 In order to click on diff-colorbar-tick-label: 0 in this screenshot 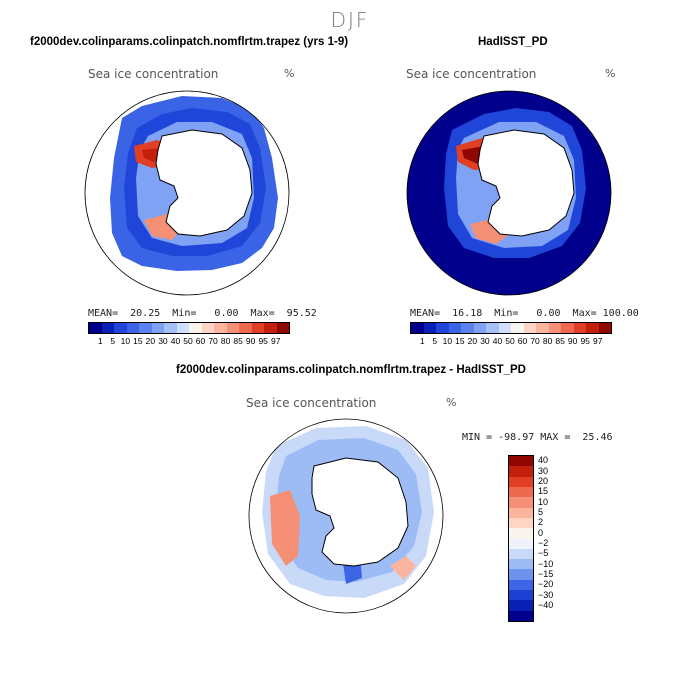, I will do `click(541, 532)`.